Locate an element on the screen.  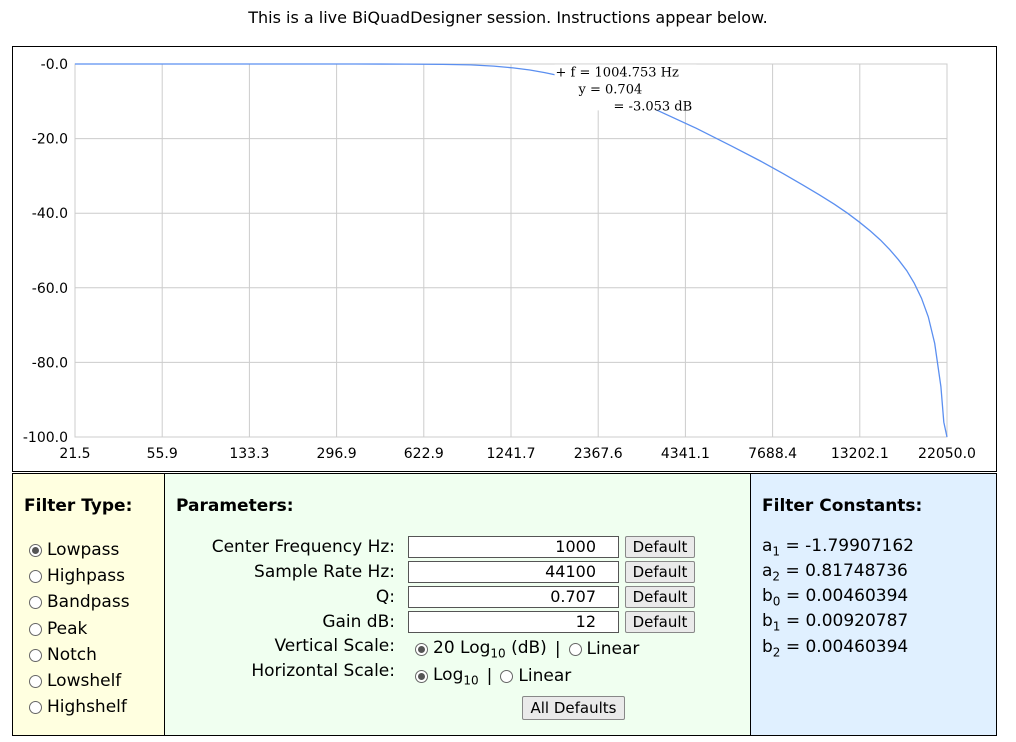
y-tick-label: -80.0 is located at coordinates (50, 363).